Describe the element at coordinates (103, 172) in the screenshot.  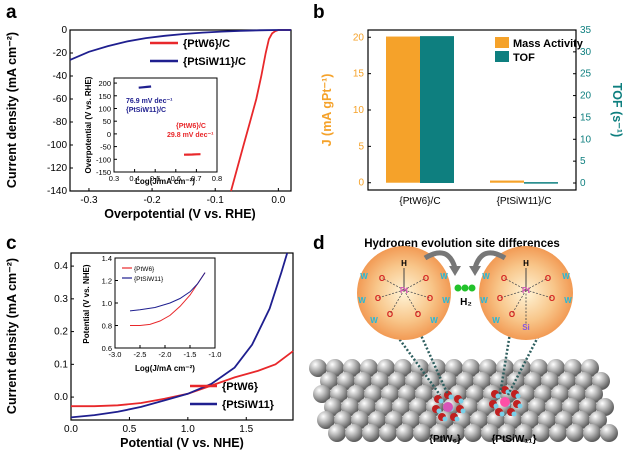
I see `chart-a-inset-ytick-label: -150` at that location.